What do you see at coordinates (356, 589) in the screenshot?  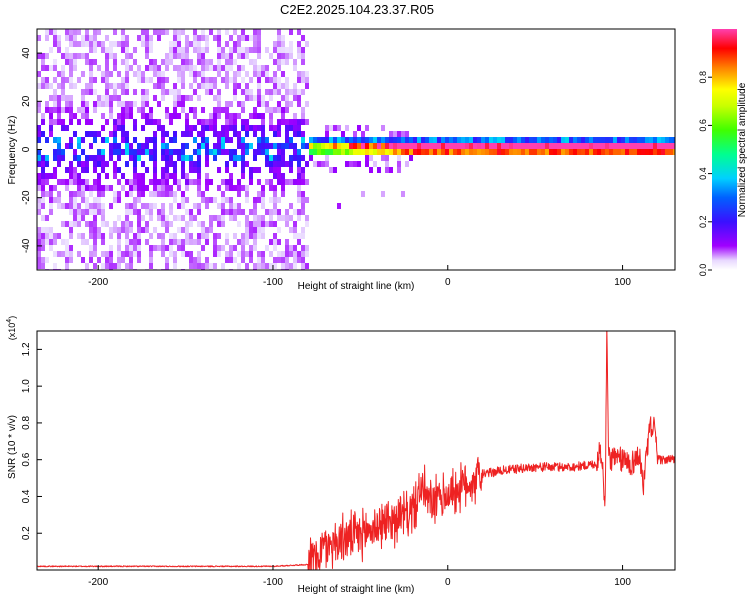 I see `snr-x-label: Height of straight line (km)` at bounding box center [356, 589].